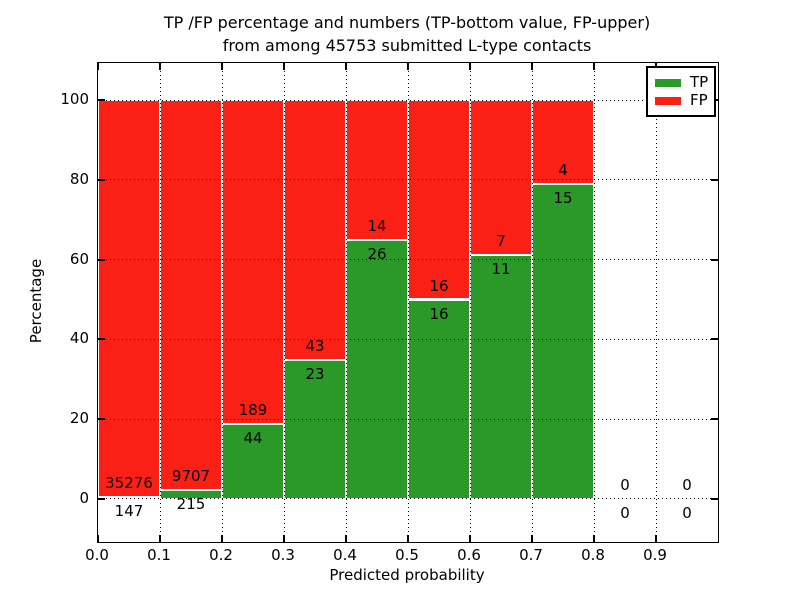 This screenshot has height=600, width=800. I want to click on tp-count-label: 11, so click(501, 269).